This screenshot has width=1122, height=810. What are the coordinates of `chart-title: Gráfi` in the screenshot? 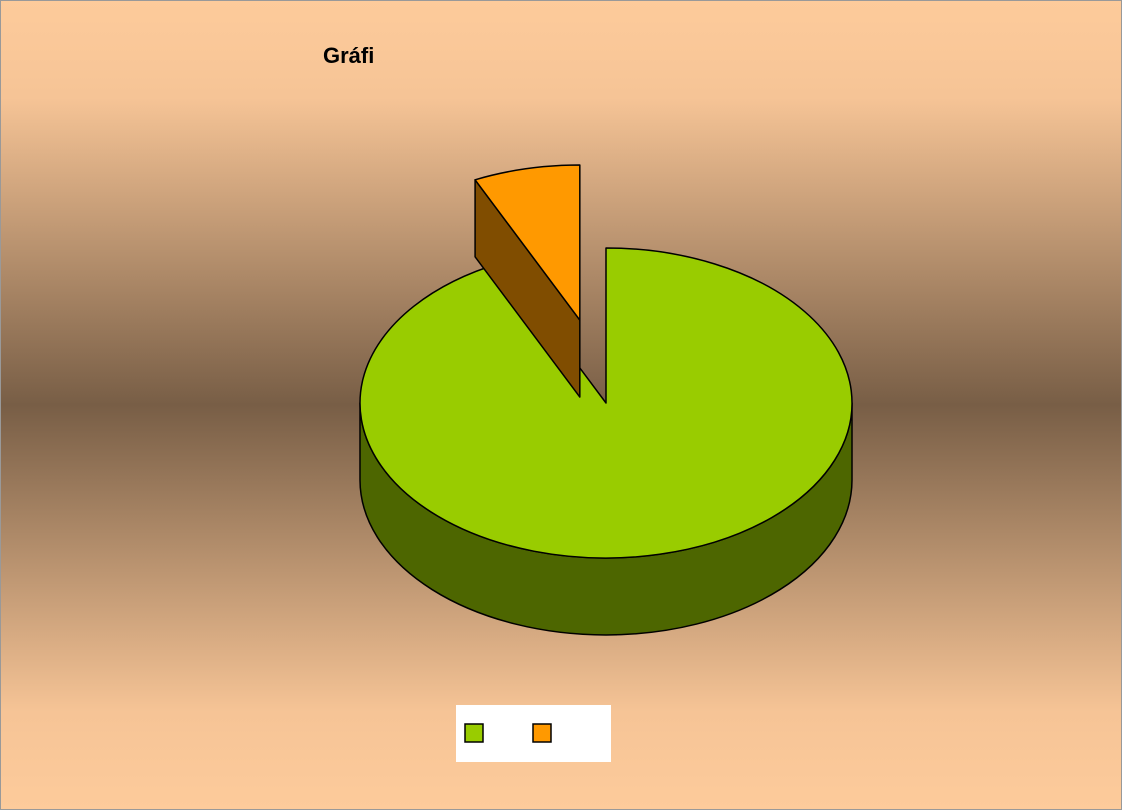 It's located at (348, 55).